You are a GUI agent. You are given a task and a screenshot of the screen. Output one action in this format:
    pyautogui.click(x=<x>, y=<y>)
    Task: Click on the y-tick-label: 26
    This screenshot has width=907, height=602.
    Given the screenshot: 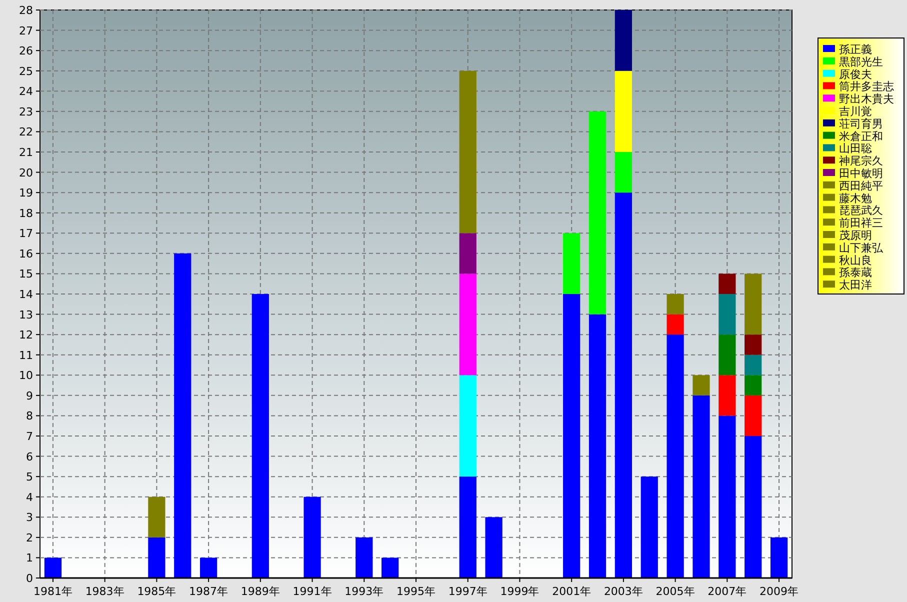 What is the action you would take?
    pyautogui.click(x=26, y=51)
    